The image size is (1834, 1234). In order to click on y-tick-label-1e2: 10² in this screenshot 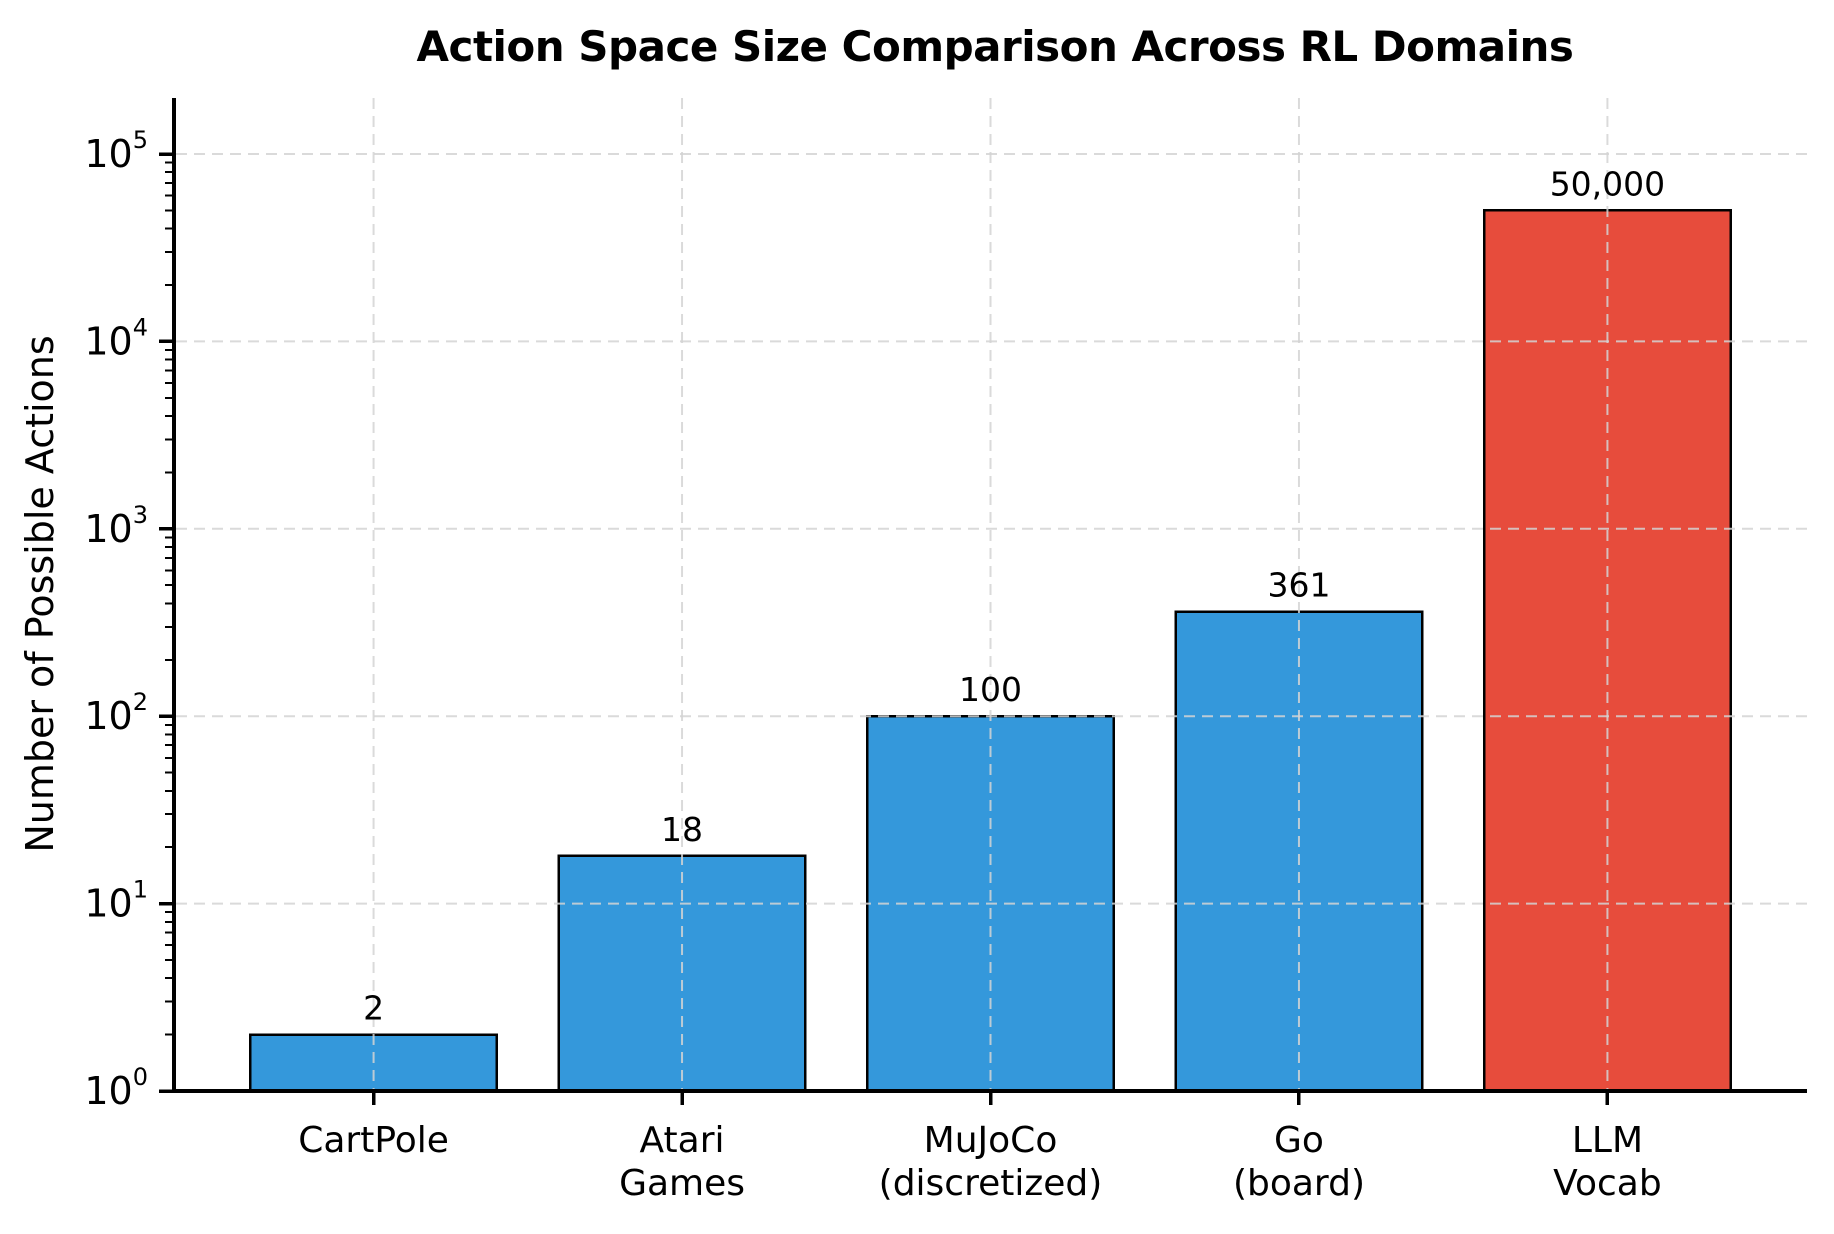, I will do `click(116, 713)`.